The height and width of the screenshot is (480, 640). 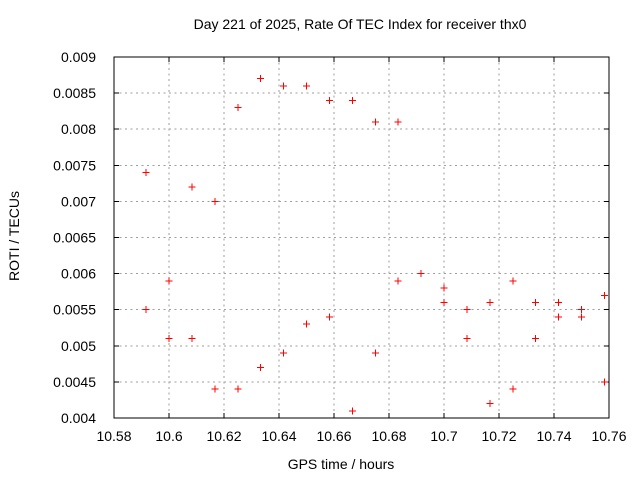 What do you see at coordinates (341, 464) in the screenshot?
I see `x-axis-title: GPS time / hours` at bounding box center [341, 464].